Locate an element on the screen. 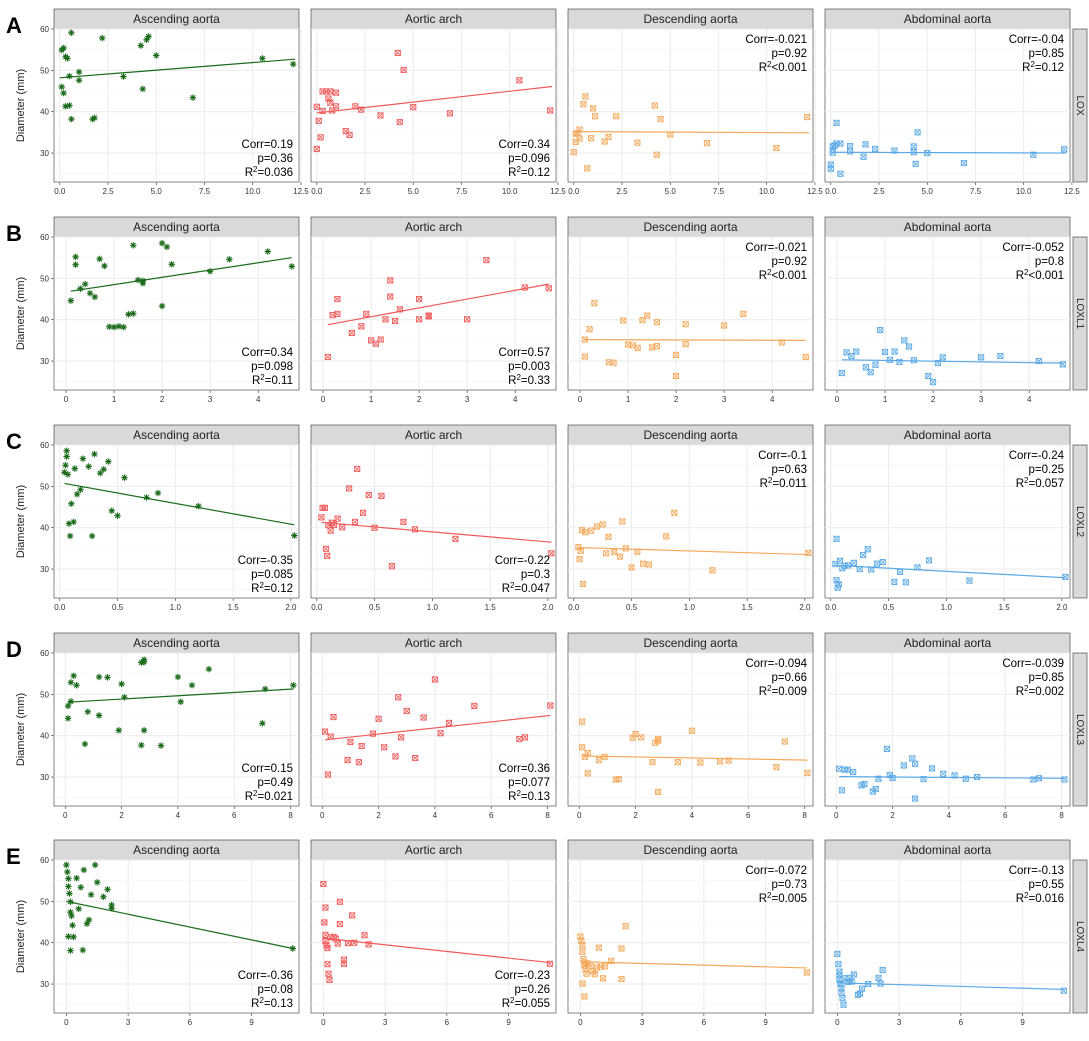  facet-title: Aortic arch is located at coordinates (433, 850).